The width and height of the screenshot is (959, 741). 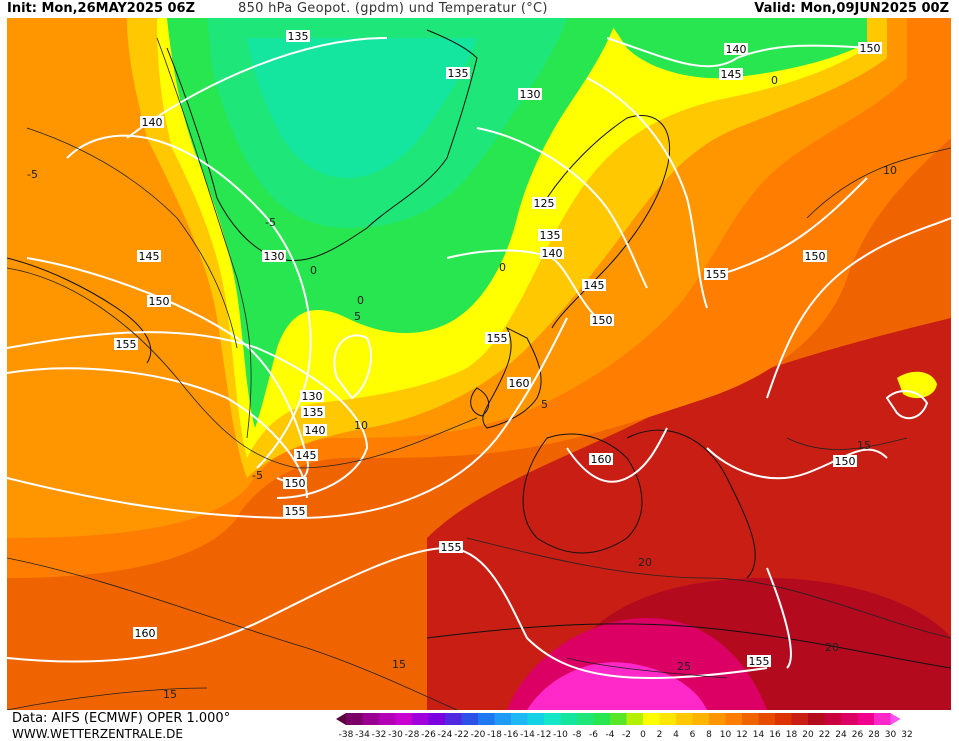 I want to click on scale-tick-label: -6, so click(x=593, y=735).